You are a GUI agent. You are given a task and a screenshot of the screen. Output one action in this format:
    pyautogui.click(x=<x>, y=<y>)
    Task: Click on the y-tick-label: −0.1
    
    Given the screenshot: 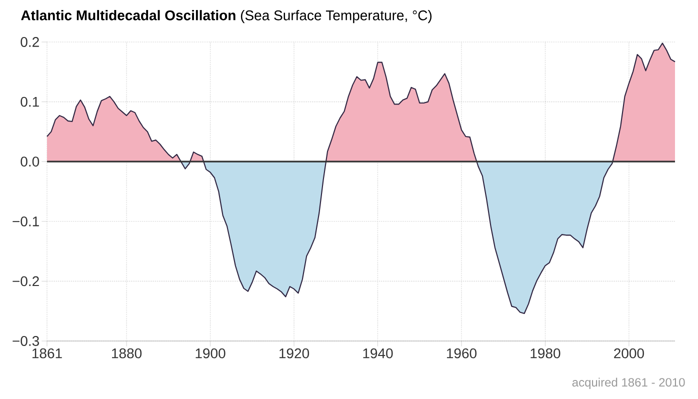 What is the action you would take?
    pyautogui.click(x=25, y=221)
    